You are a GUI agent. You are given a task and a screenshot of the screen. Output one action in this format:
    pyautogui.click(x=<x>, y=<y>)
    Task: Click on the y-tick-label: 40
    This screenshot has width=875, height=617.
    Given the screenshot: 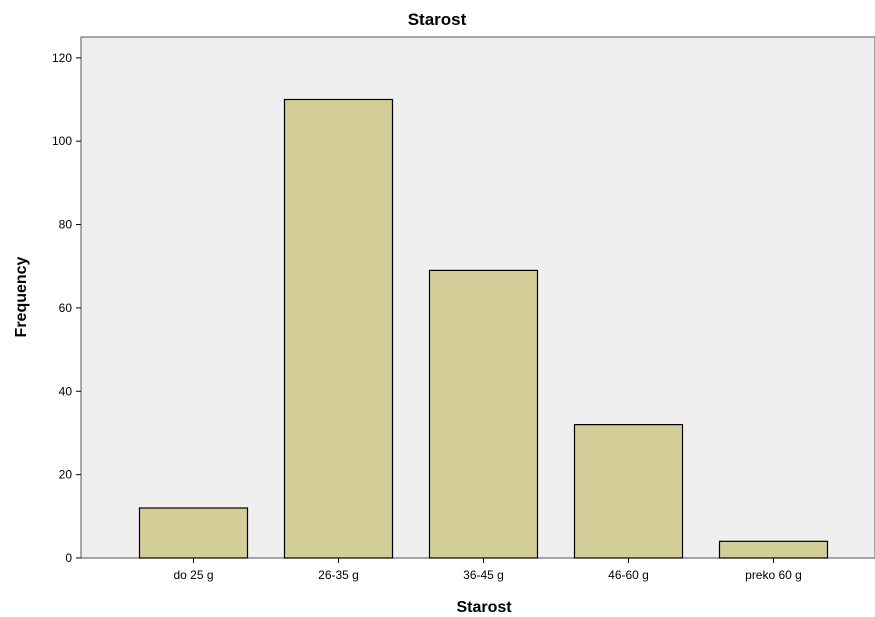 What is the action you would take?
    pyautogui.click(x=66, y=391)
    